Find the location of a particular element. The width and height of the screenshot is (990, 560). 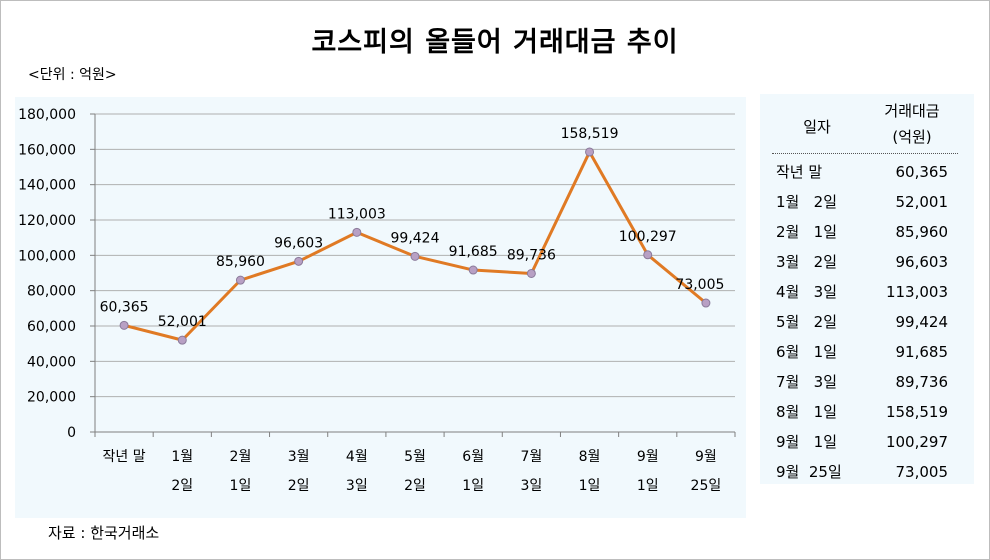

y-tick-label: 40,000 is located at coordinates (51, 362).